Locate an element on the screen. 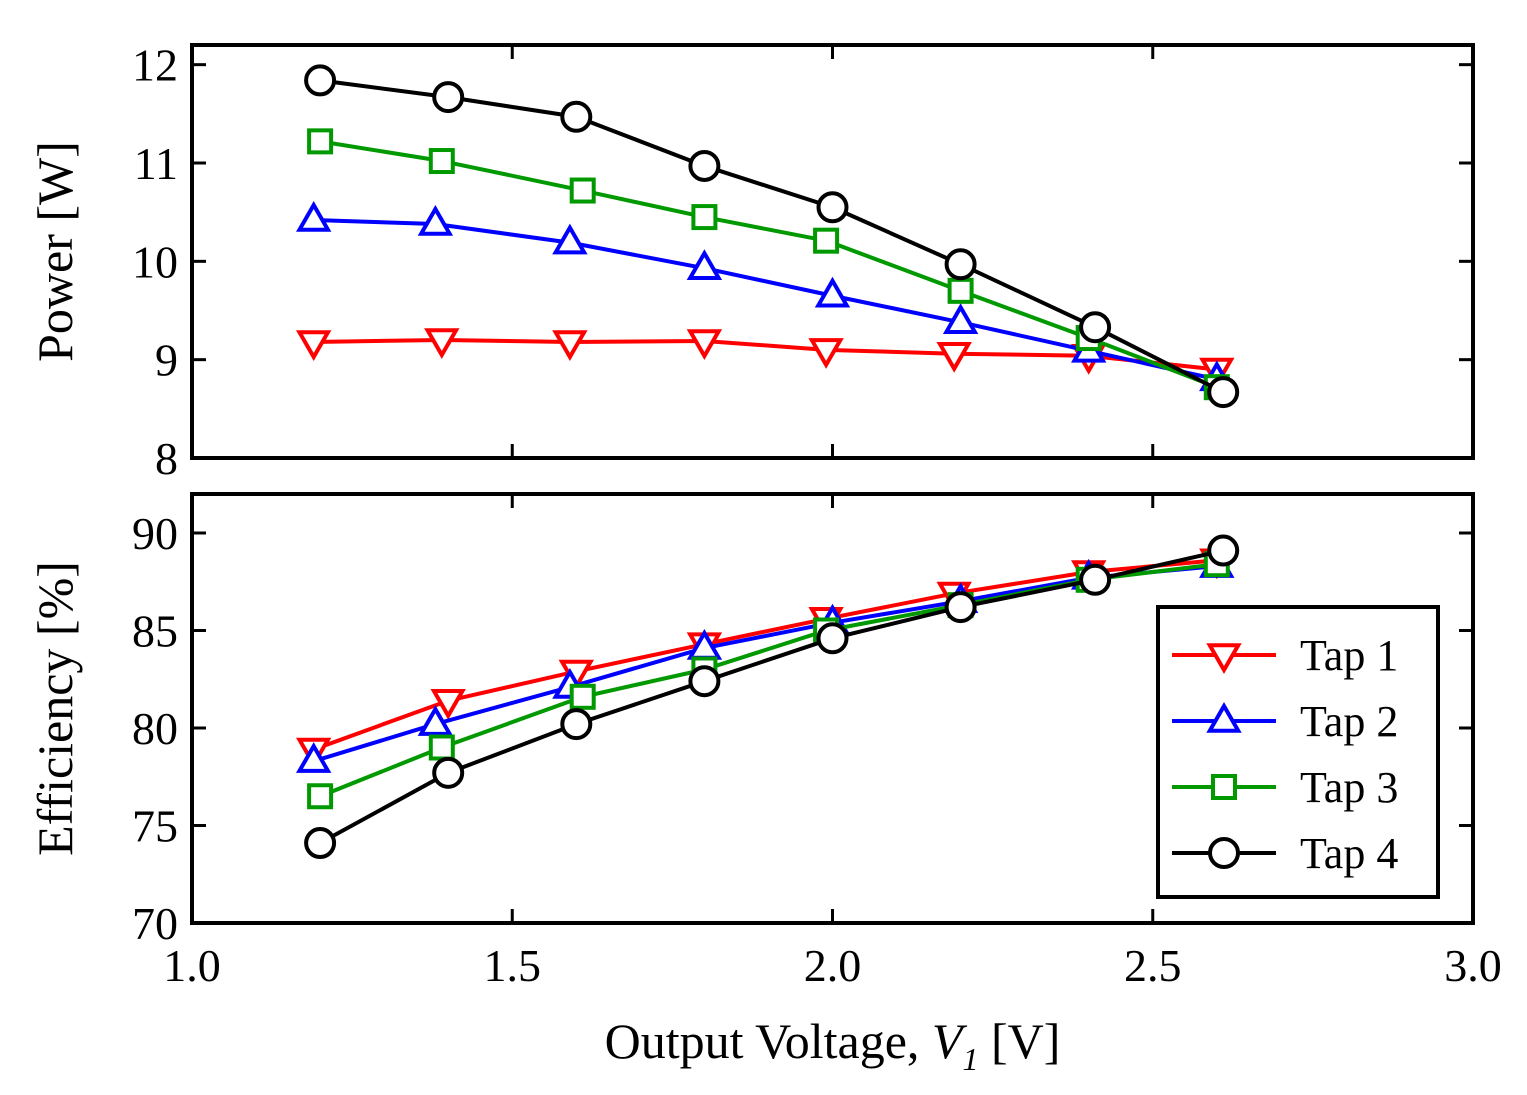 Image resolution: width=1527 pixels, height=1095 pixels. legend-label: Tap 4 is located at coordinates (1349, 853).